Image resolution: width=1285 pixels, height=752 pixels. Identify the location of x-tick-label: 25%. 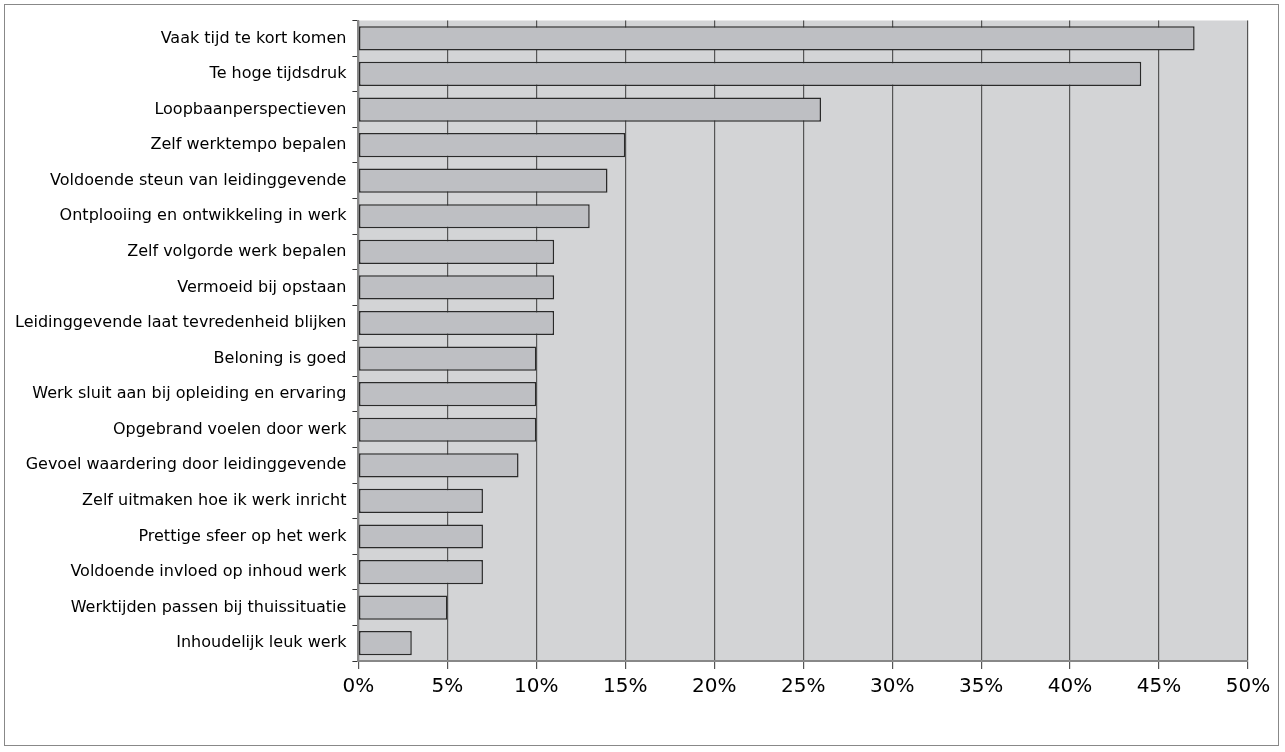
(803, 685).